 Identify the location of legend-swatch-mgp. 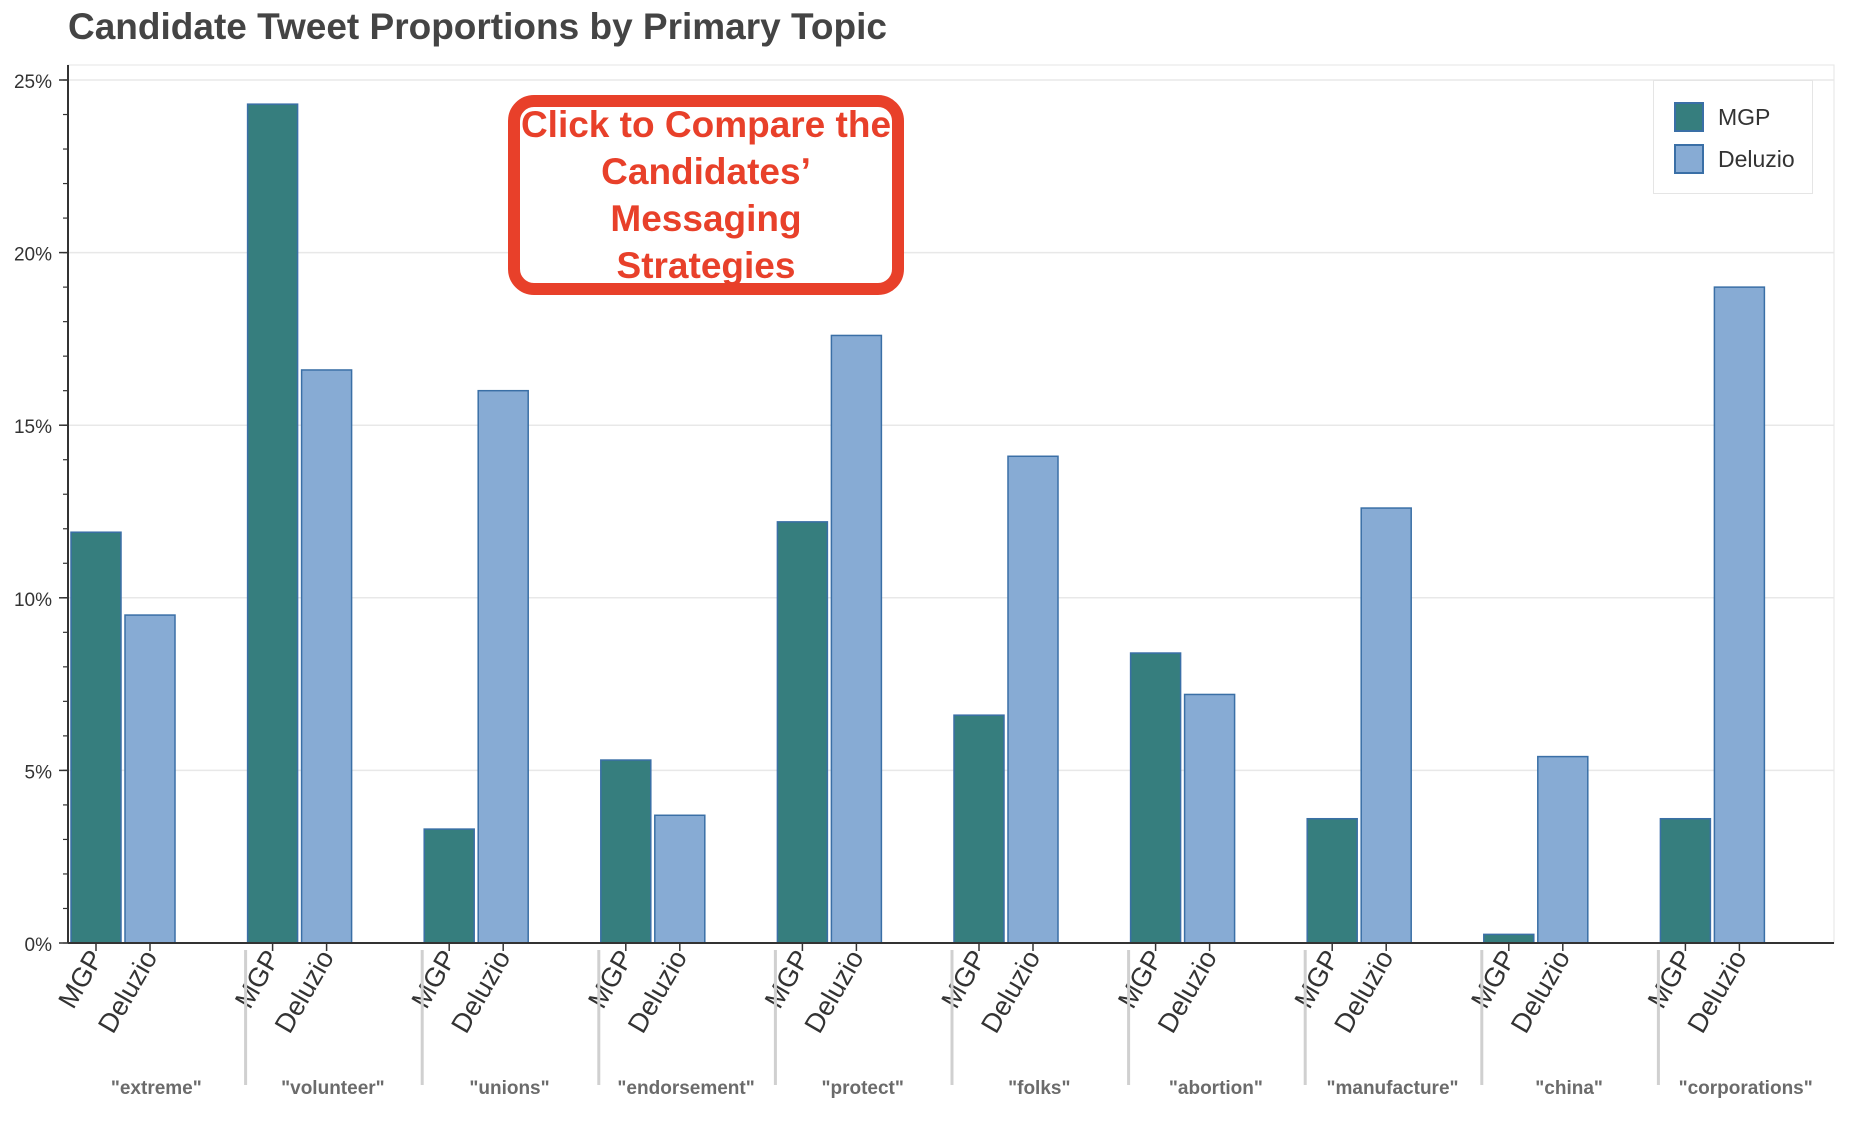
(1689, 117).